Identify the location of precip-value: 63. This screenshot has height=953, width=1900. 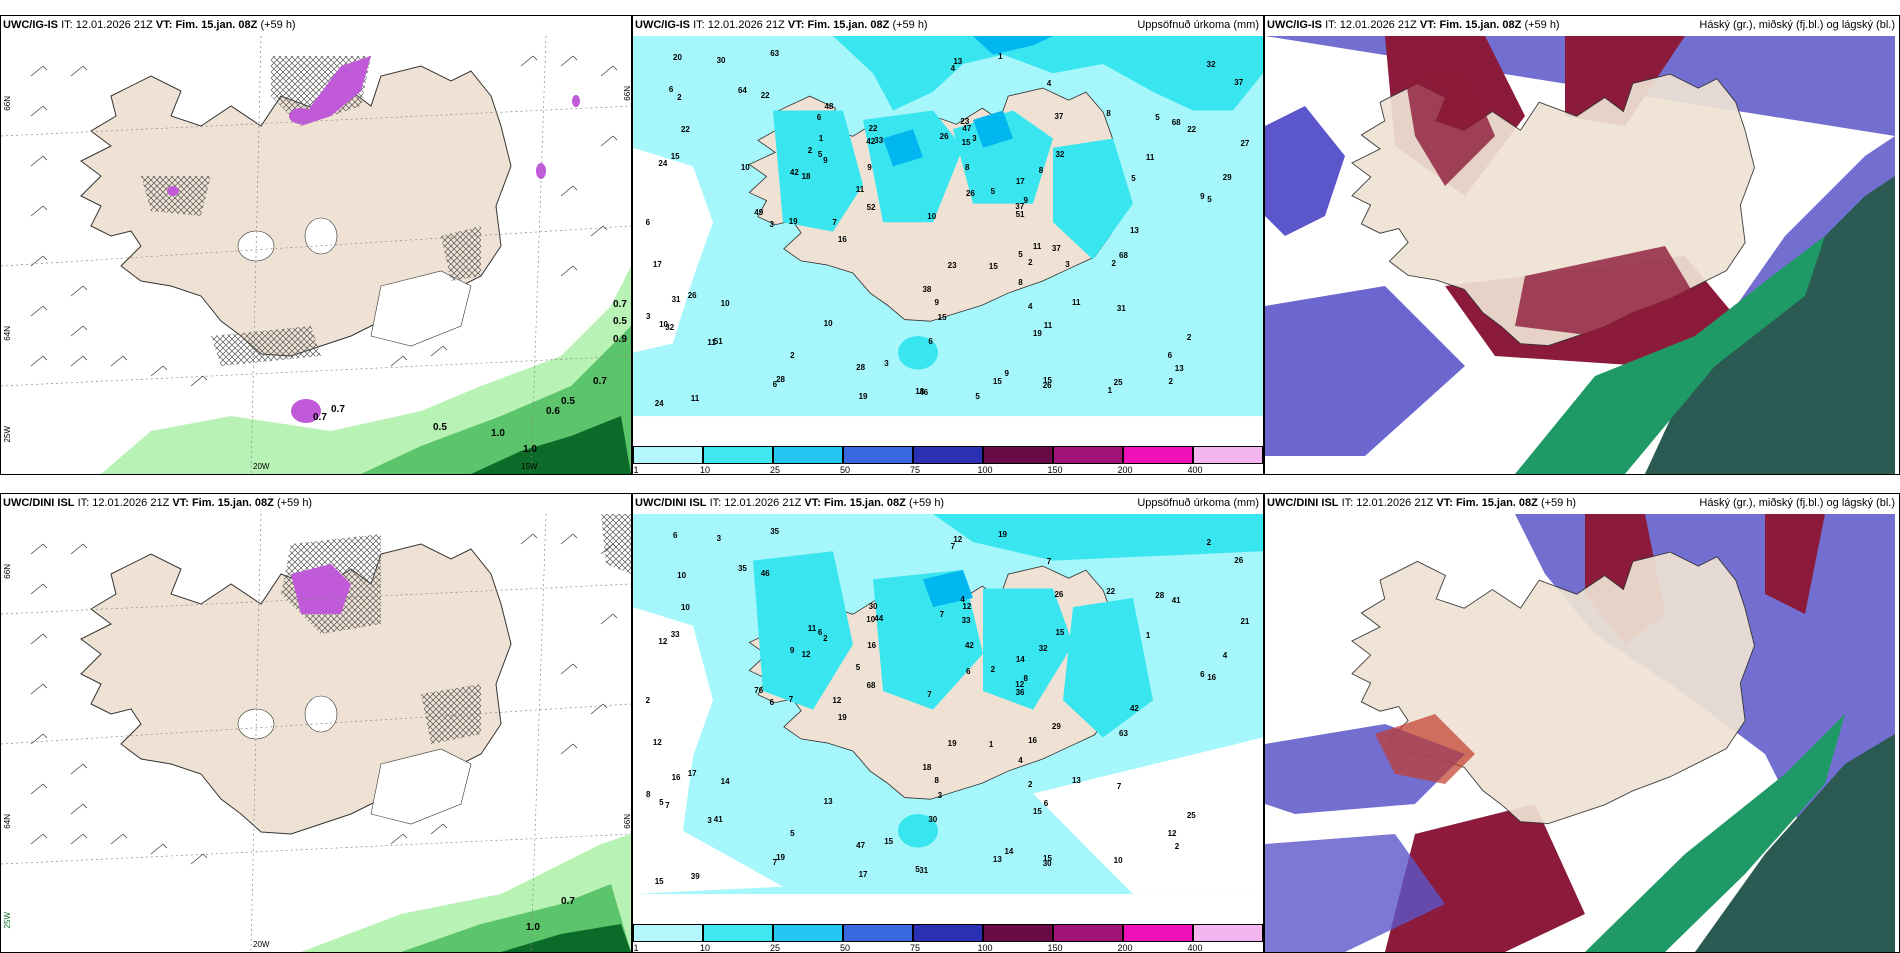
(775, 54).